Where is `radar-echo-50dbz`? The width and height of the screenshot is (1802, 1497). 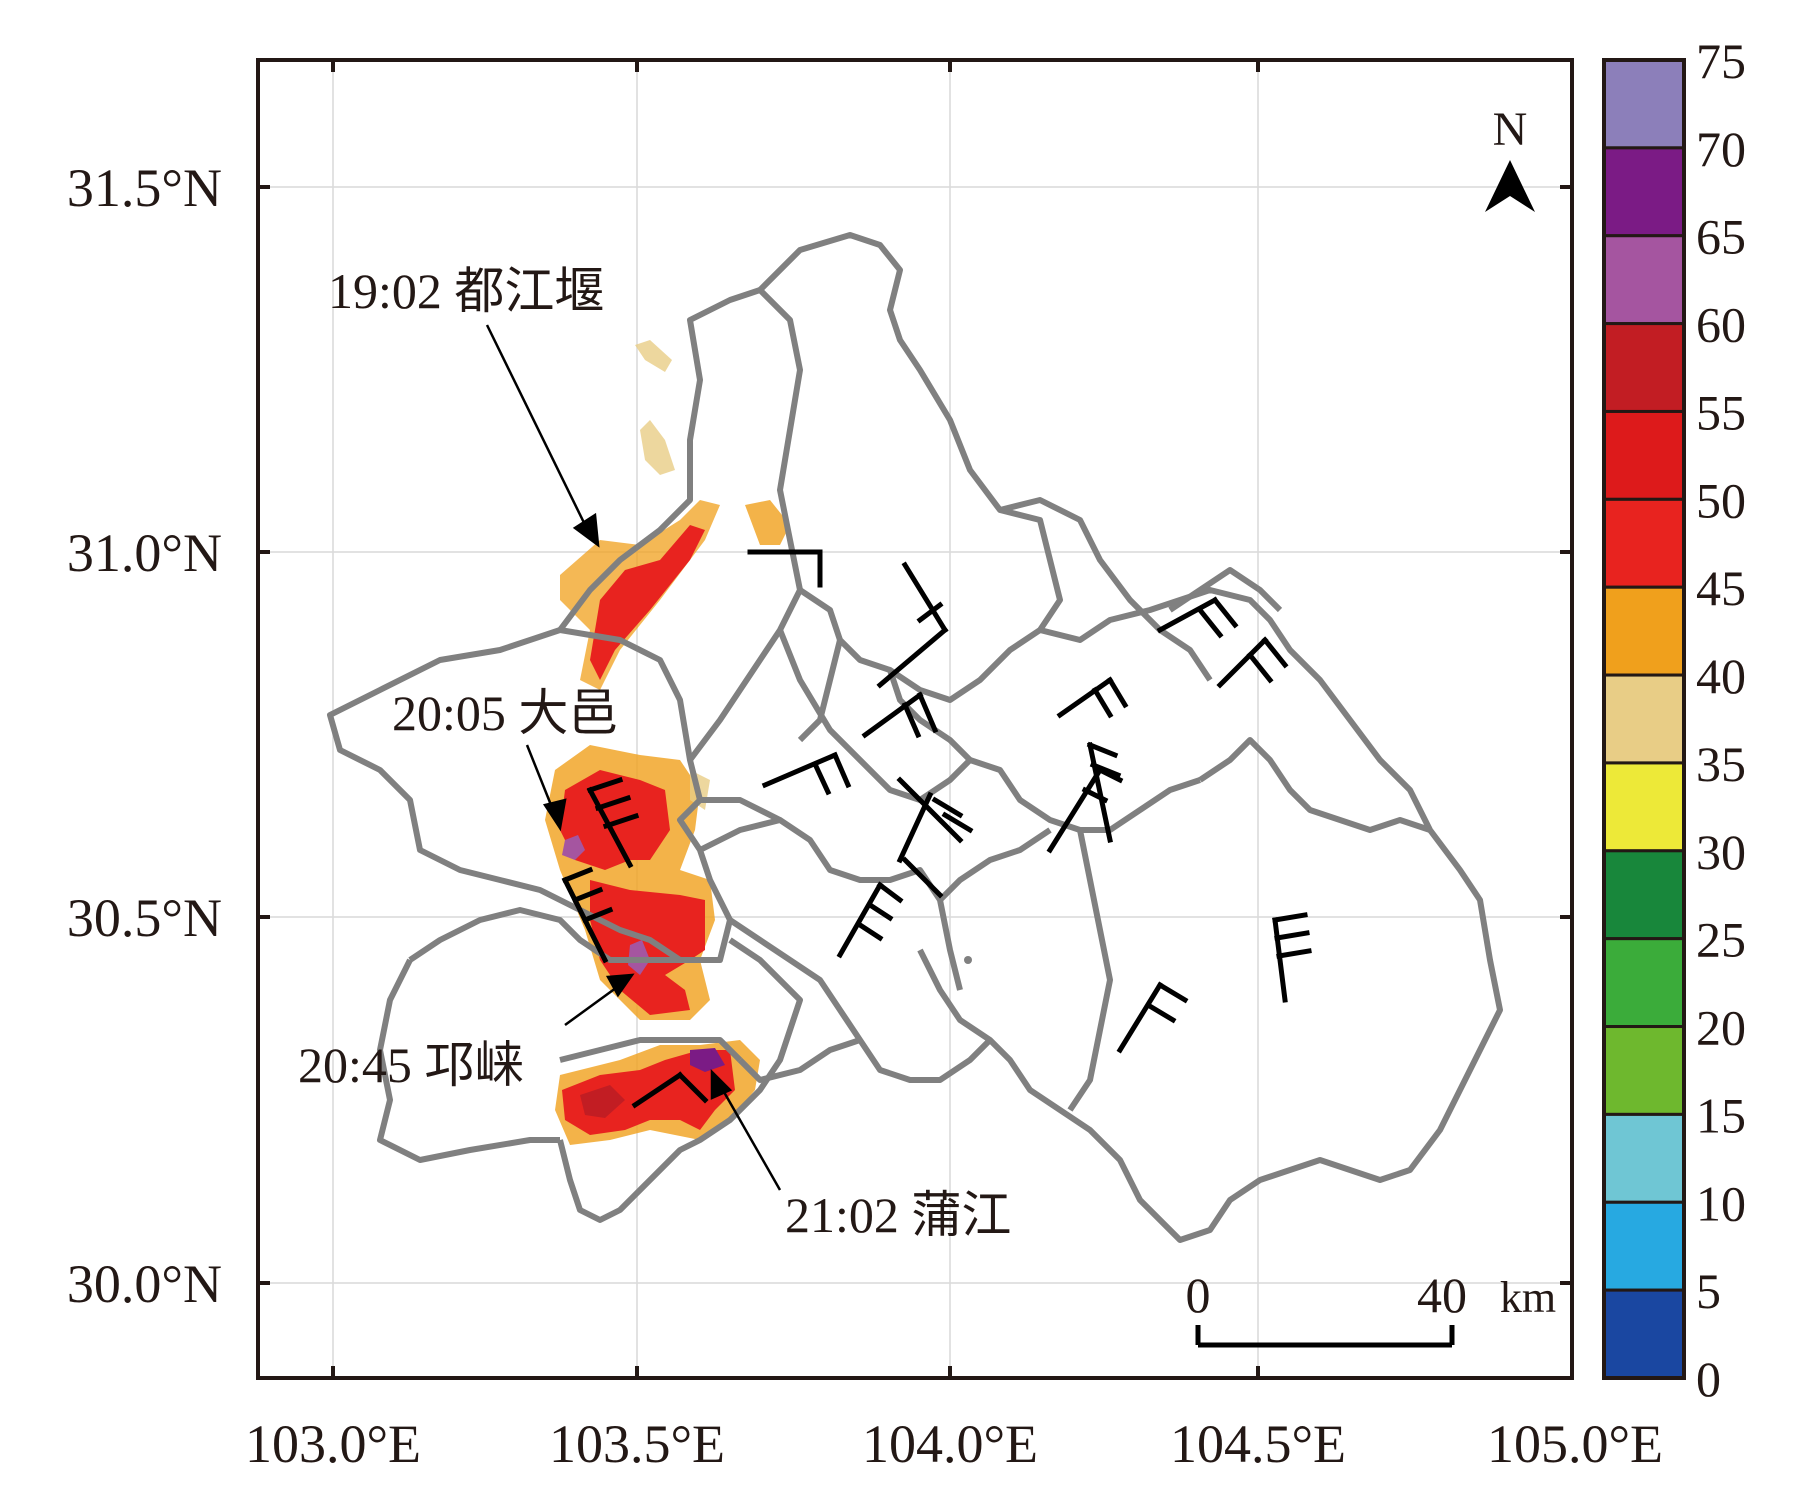
radar-echo-50dbz is located at coordinates (615, 820).